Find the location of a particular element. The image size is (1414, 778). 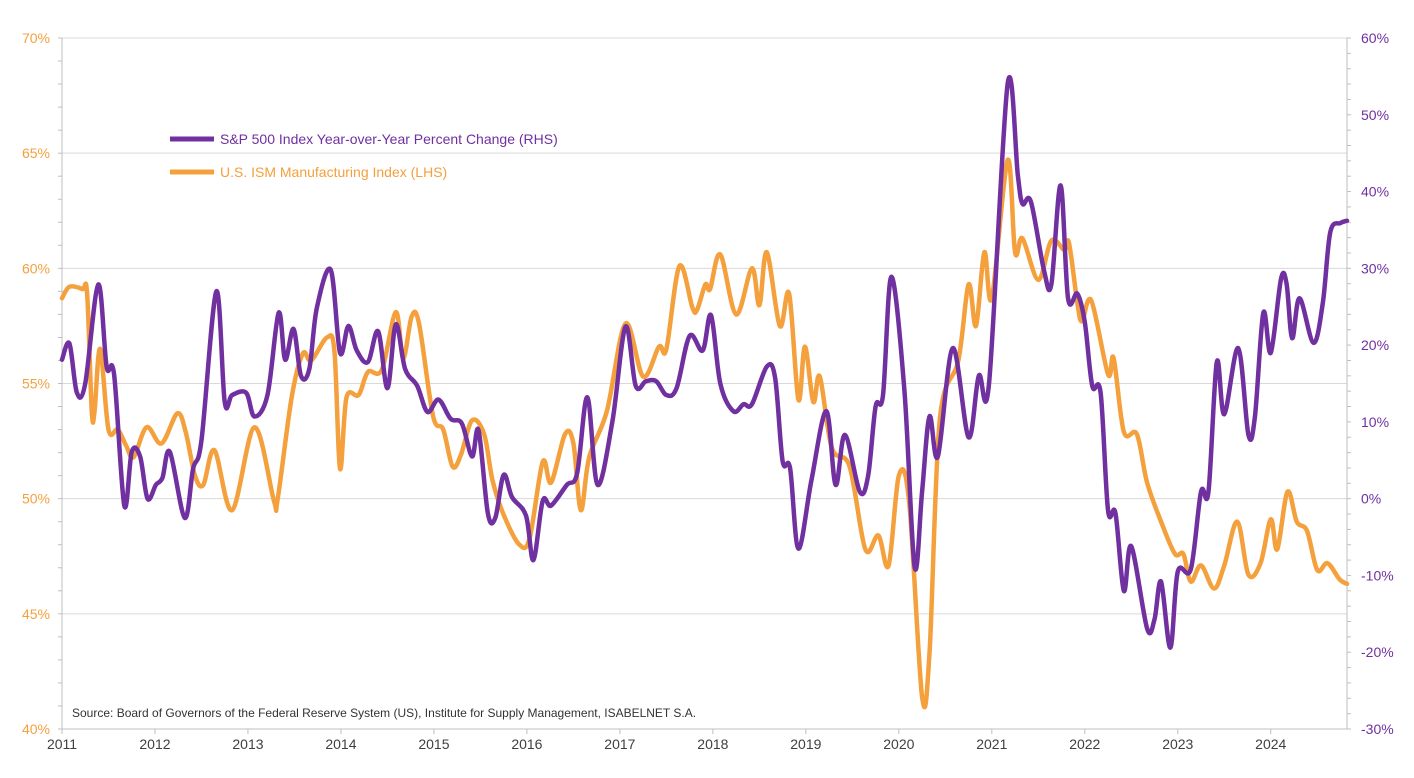

y-left-tick-label: 50% is located at coordinates (36, 499).